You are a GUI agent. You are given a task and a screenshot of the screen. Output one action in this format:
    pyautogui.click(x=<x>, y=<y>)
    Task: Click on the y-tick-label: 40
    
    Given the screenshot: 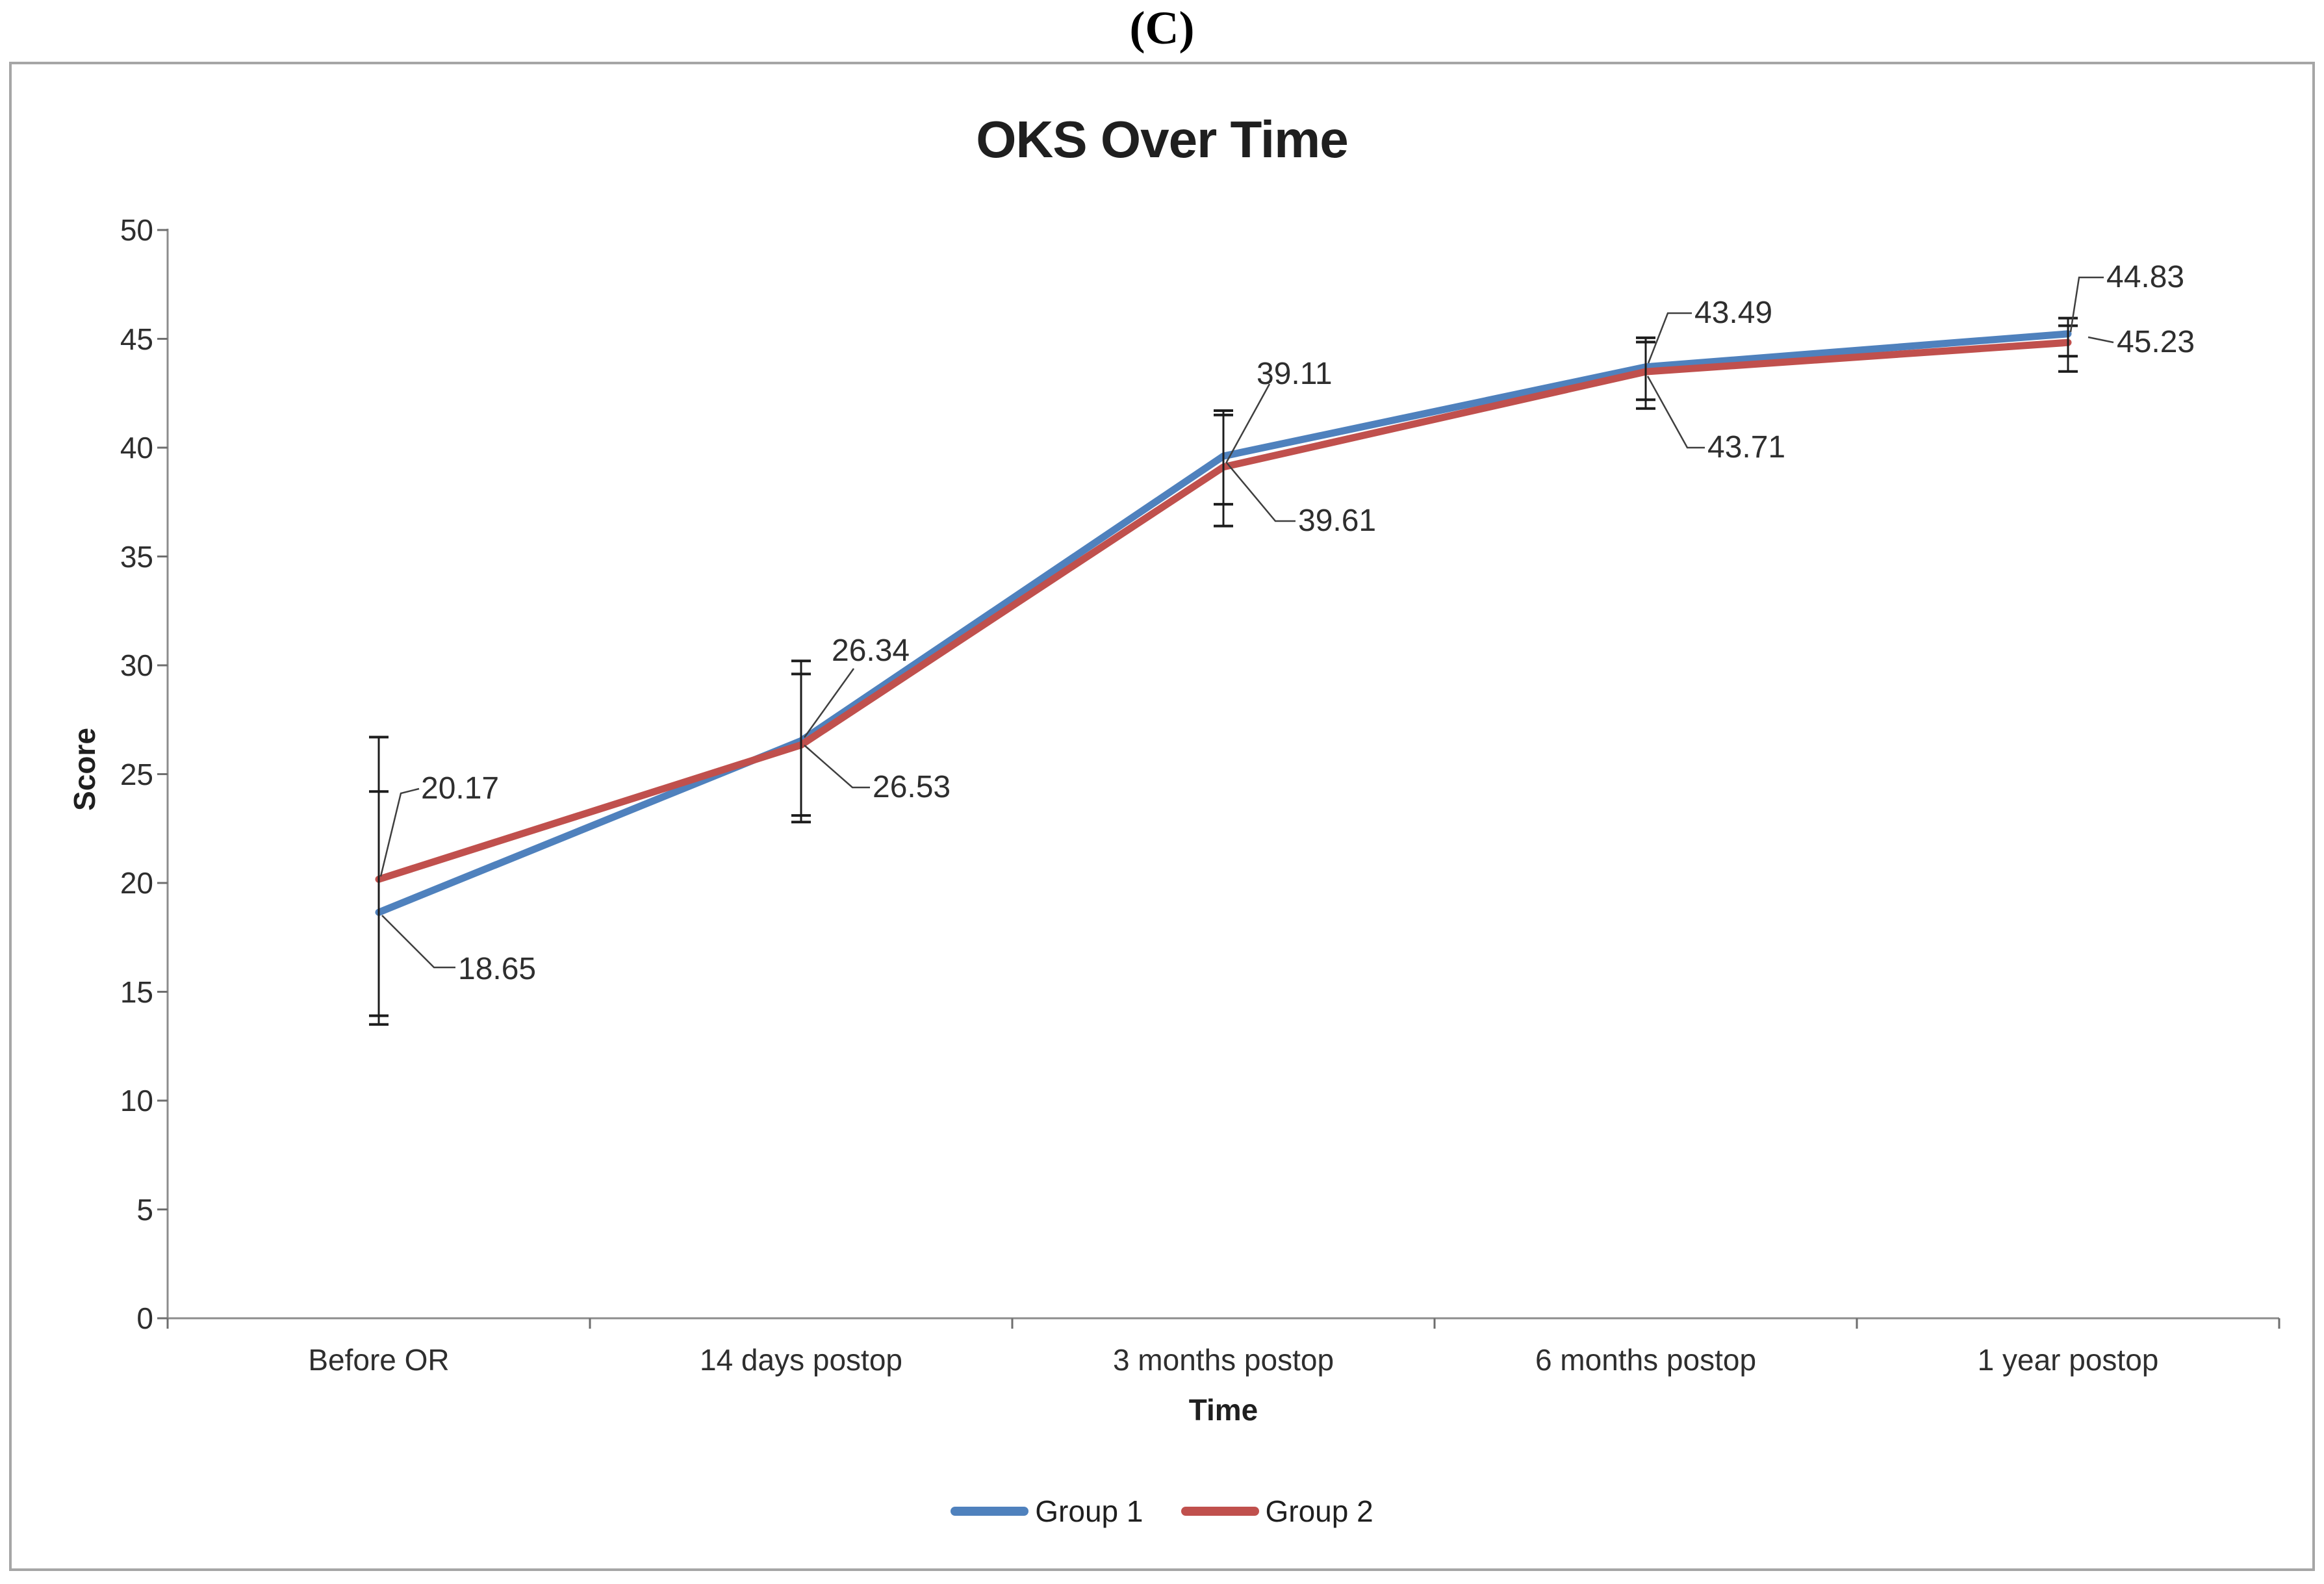 What is the action you would take?
    pyautogui.click(x=136, y=448)
    